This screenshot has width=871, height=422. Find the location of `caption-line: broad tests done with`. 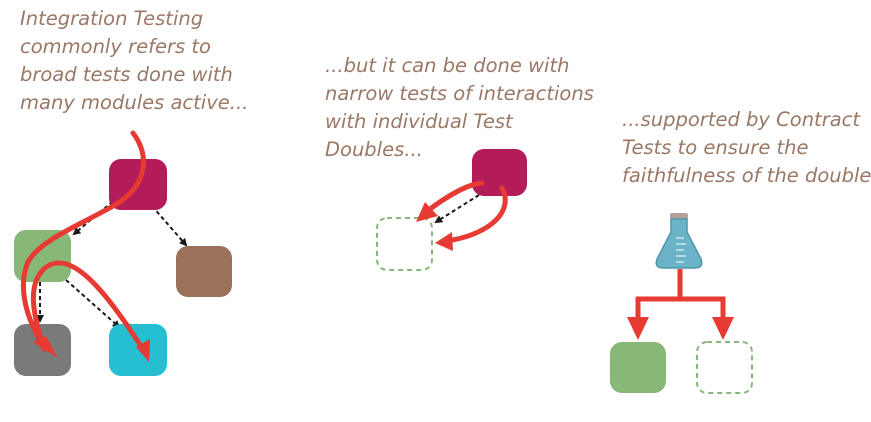

caption-line: broad tests done with is located at coordinates (126, 74).